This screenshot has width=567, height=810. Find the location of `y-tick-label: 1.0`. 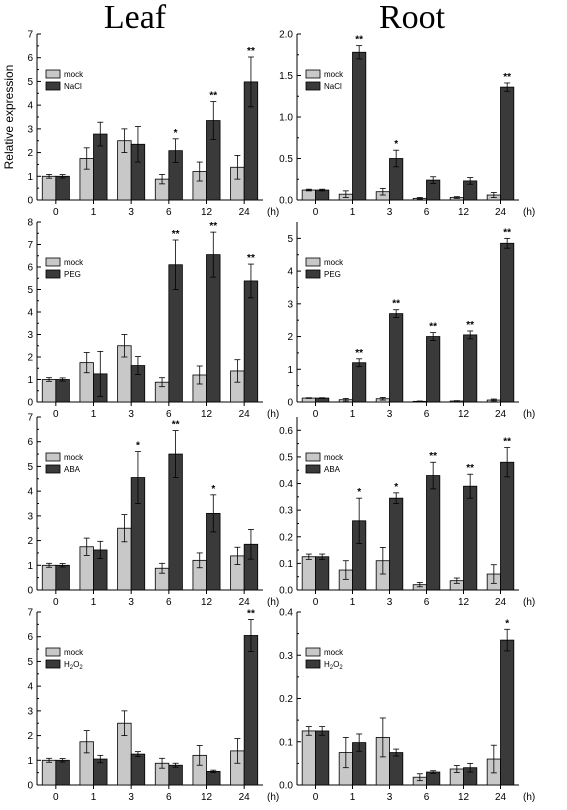

y-tick-label: 1.0 is located at coordinates (286, 118).